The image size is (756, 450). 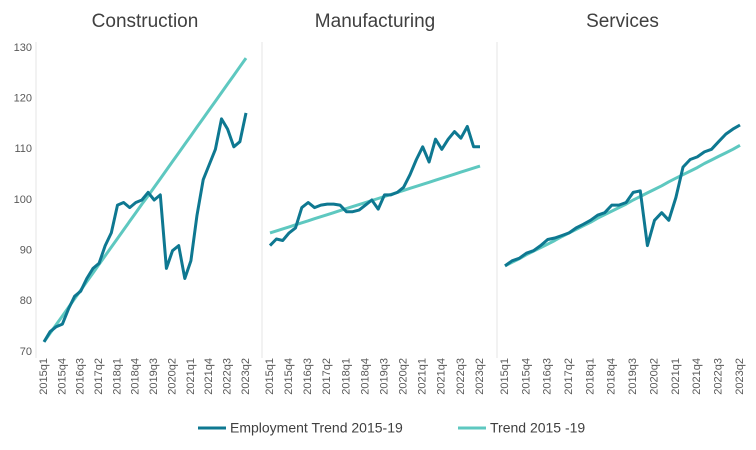 What do you see at coordinates (23, 149) in the screenshot?
I see `y-tick-label: 110` at bounding box center [23, 149].